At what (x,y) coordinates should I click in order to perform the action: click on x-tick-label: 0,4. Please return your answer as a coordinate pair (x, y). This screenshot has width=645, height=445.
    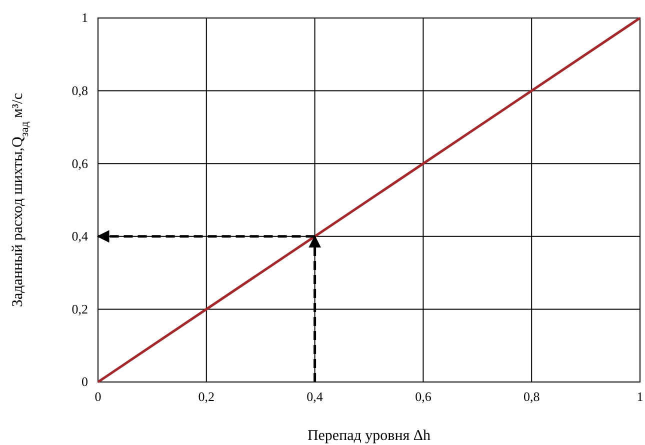
    Looking at the image, I should click on (315, 396).